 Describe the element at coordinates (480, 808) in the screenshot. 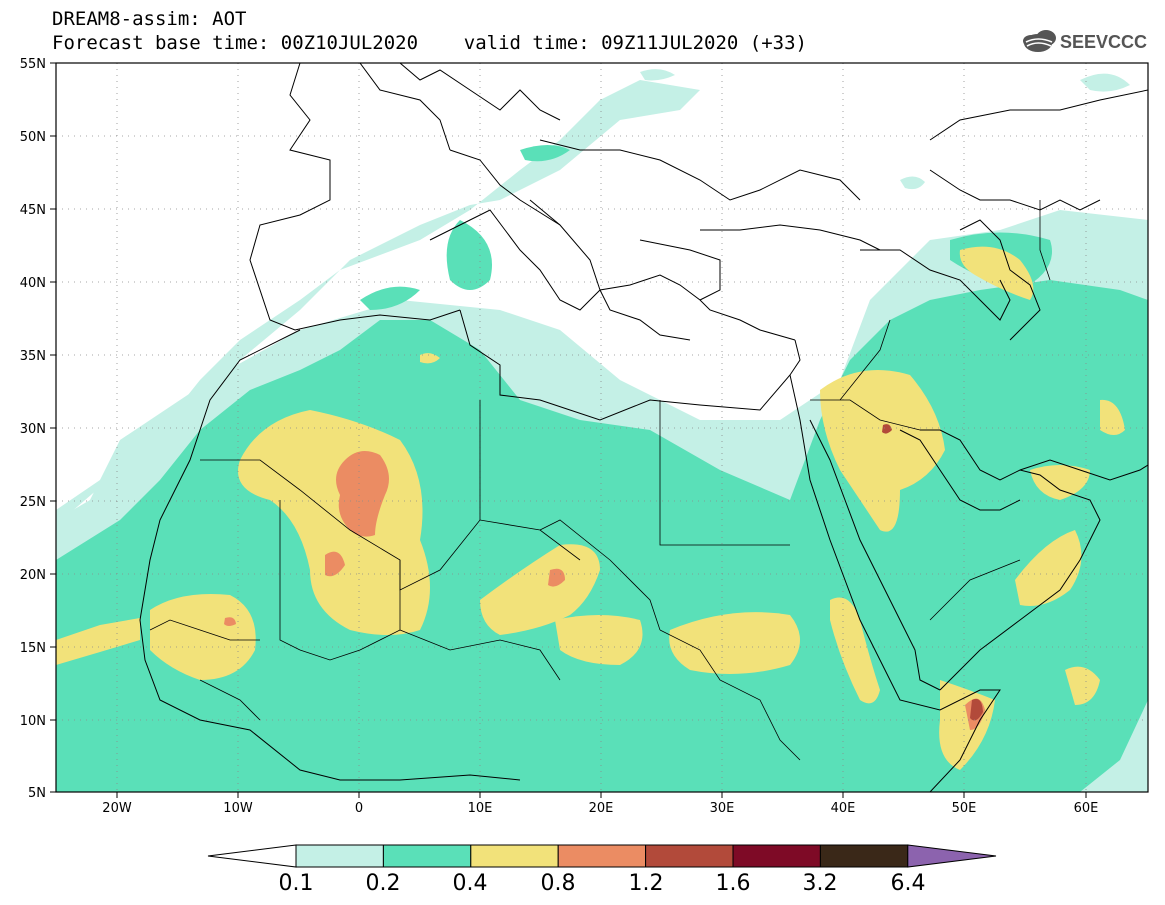

I see `lon-tick-label: 10E` at that location.